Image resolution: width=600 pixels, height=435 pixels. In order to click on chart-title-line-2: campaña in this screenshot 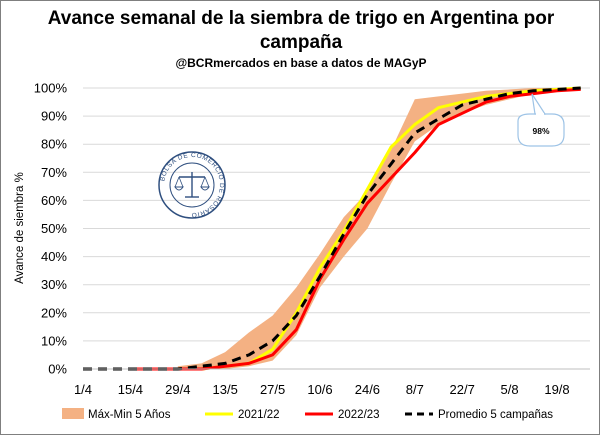, I will do `click(301, 42)`.